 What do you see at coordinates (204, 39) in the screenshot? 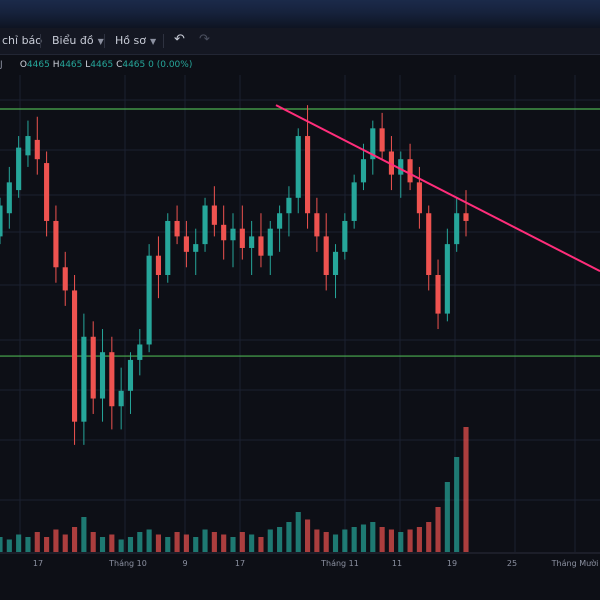
I see `redo-icon: ↷` at bounding box center [204, 39].